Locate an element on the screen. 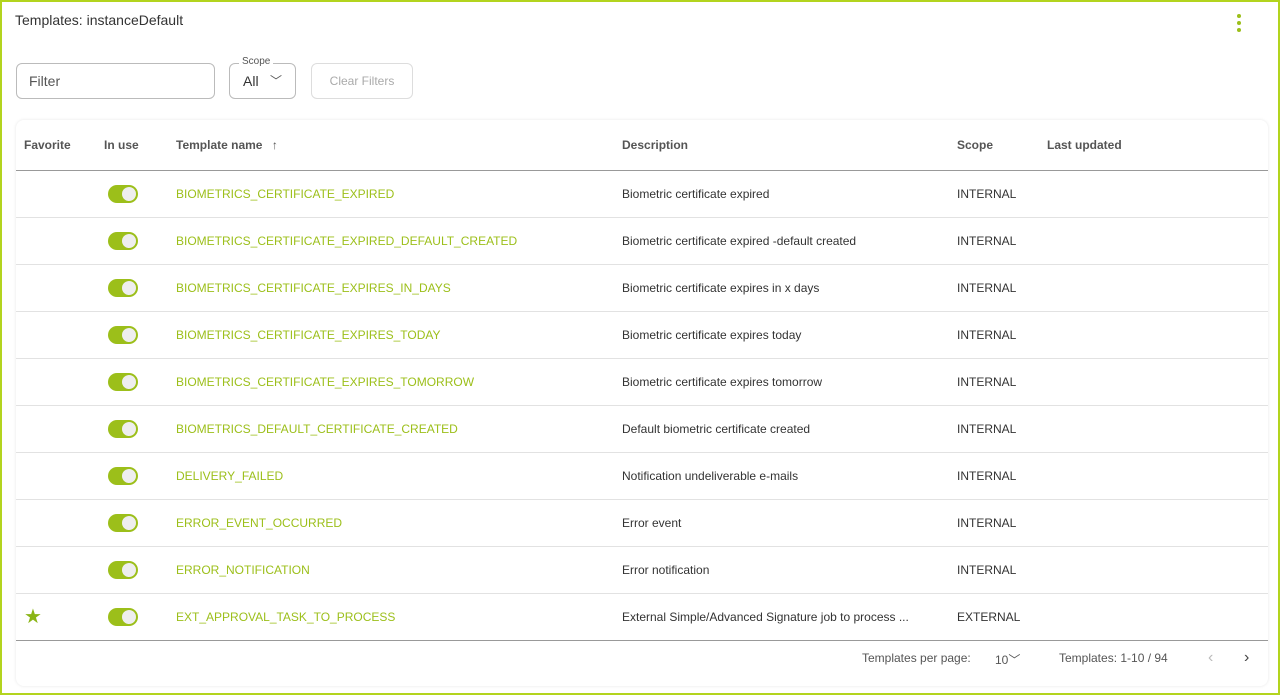 This screenshot has width=1280, height=695. col-scope: Scope is located at coordinates (994, 145).